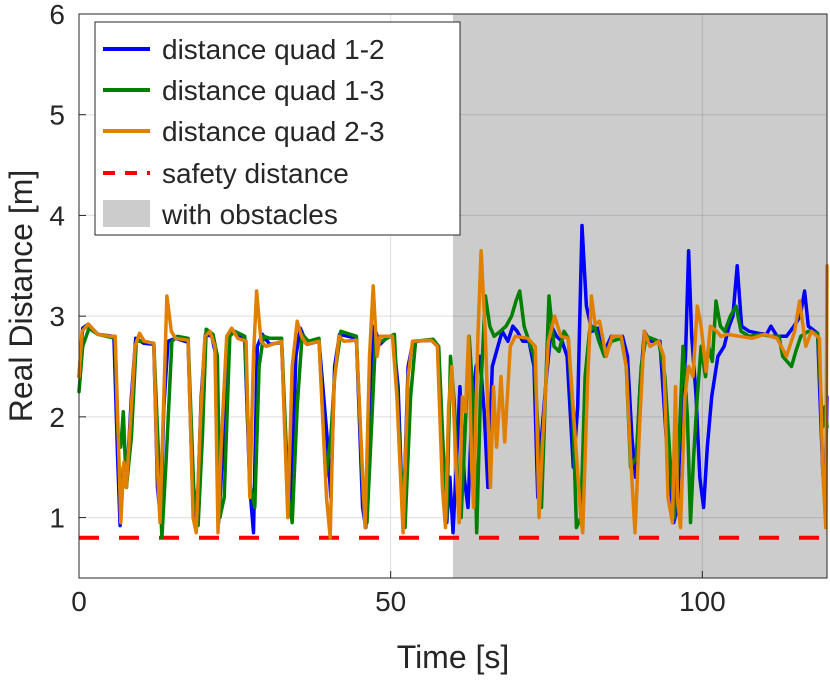 This screenshot has height=688, width=830. Describe the element at coordinates (702, 601) in the screenshot. I see `x-tick-label: 100` at that location.